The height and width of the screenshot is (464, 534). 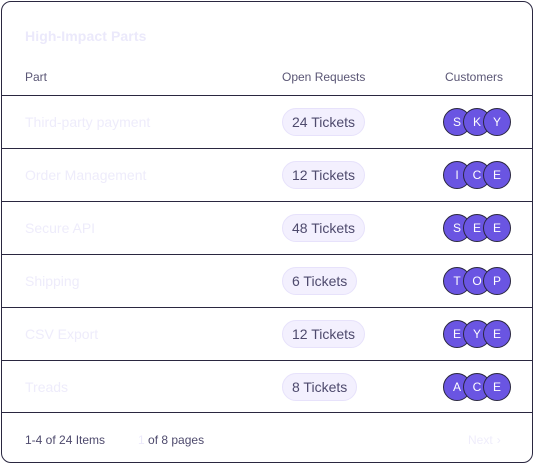 What do you see at coordinates (324, 122) in the screenshot?
I see `tickets-badge: 24 Tickets` at bounding box center [324, 122].